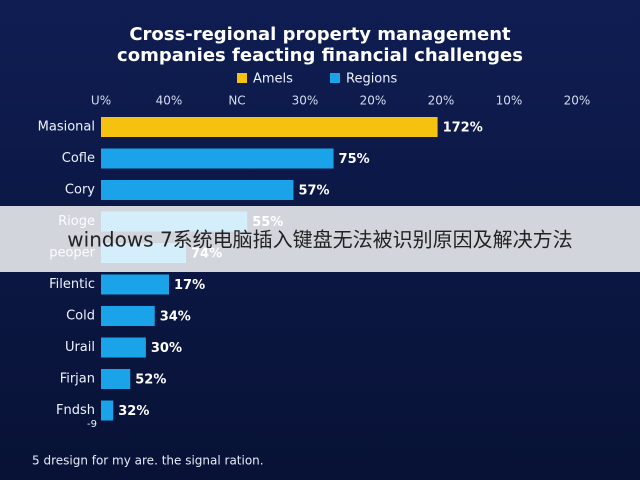 The height and width of the screenshot is (480, 640). Describe the element at coordinates (305, 101) in the screenshot. I see `x-tick-label: 30%` at that location.